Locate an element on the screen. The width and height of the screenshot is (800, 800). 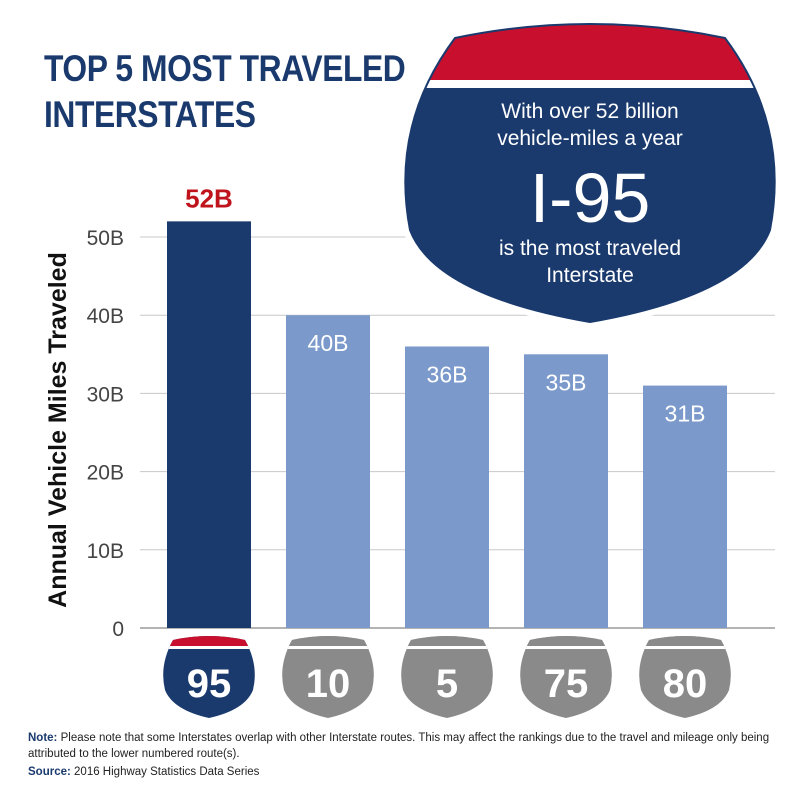
x-axis-shields: 95 10 5 75 80 is located at coordinates (447, 677).